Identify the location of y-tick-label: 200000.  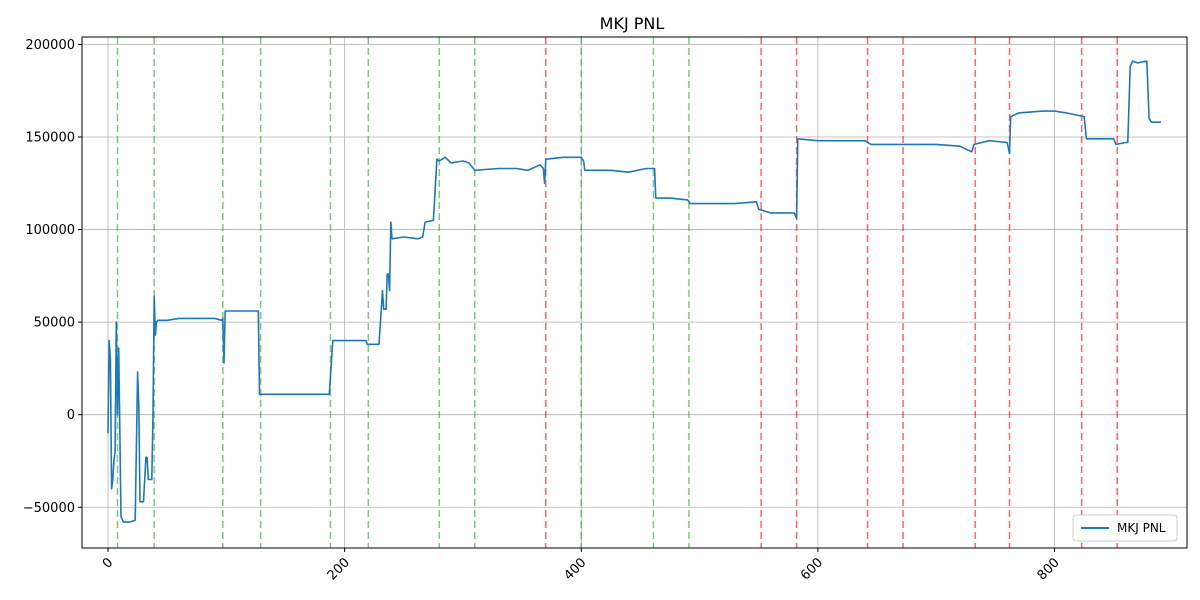
(50, 45).